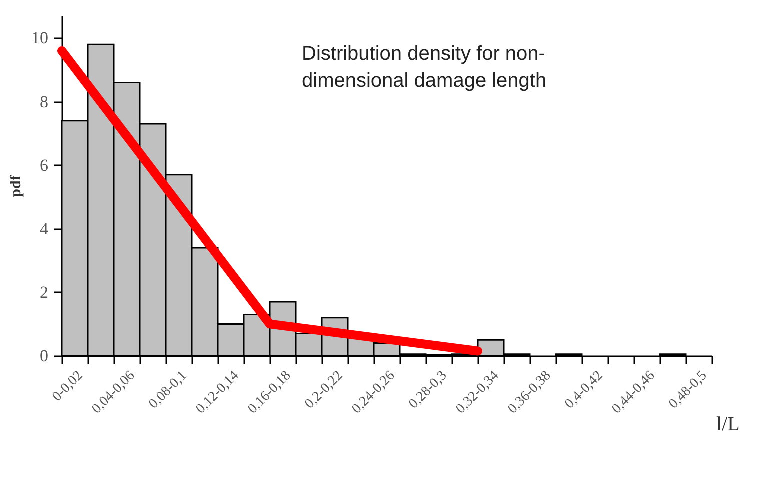  Describe the element at coordinates (44, 292) in the screenshot. I see `y-tick-label: 2` at that location.